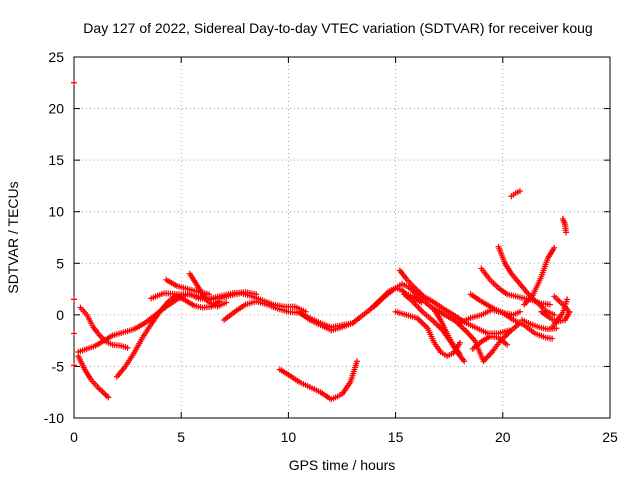 This screenshot has height=485, width=640. What do you see at coordinates (13, 237) in the screenshot?
I see `y-axis-label: SDTVAR / TECUs` at bounding box center [13, 237].